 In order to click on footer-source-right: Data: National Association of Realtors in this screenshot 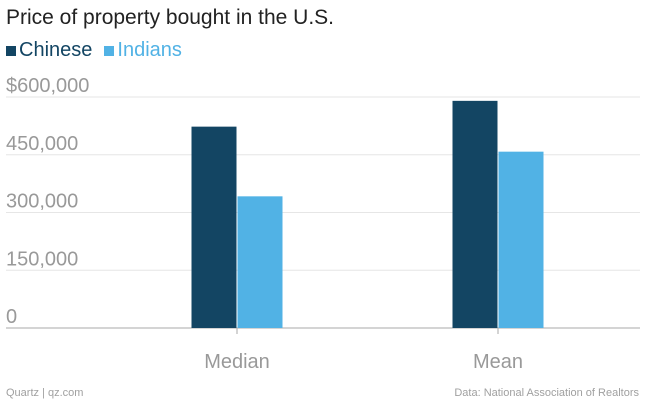, I will do `click(546, 393)`.